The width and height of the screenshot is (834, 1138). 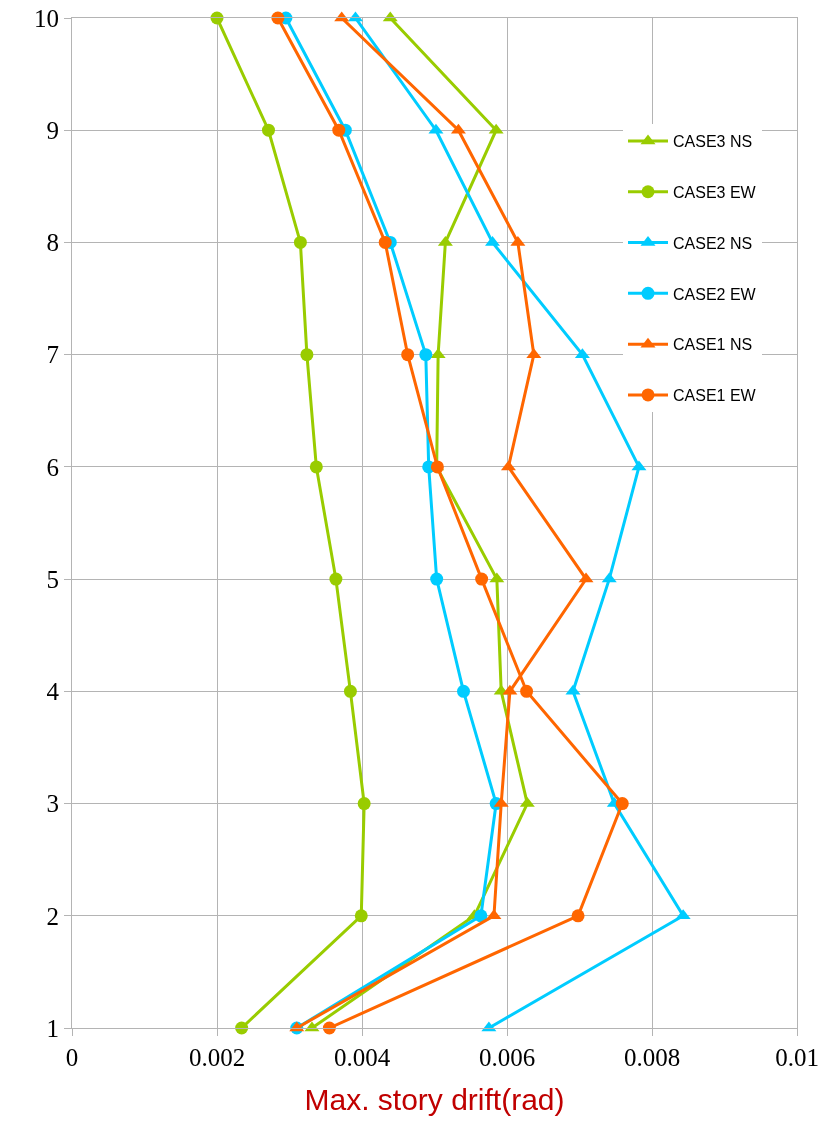 What do you see at coordinates (797, 1057) in the screenshot?
I see `x-tick-label: 0.01` at bounding box center [797, 1057].